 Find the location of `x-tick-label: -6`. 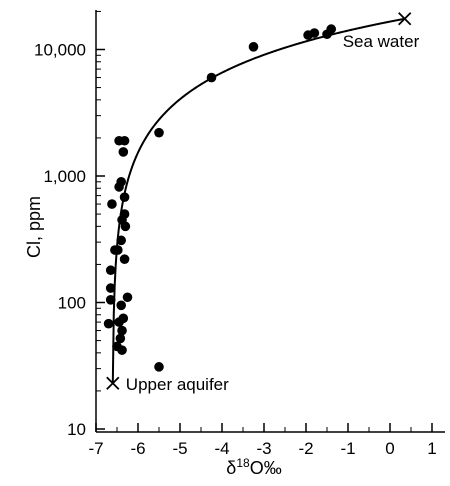

x-tick-label: -6 is located at coordinates (137, 448).